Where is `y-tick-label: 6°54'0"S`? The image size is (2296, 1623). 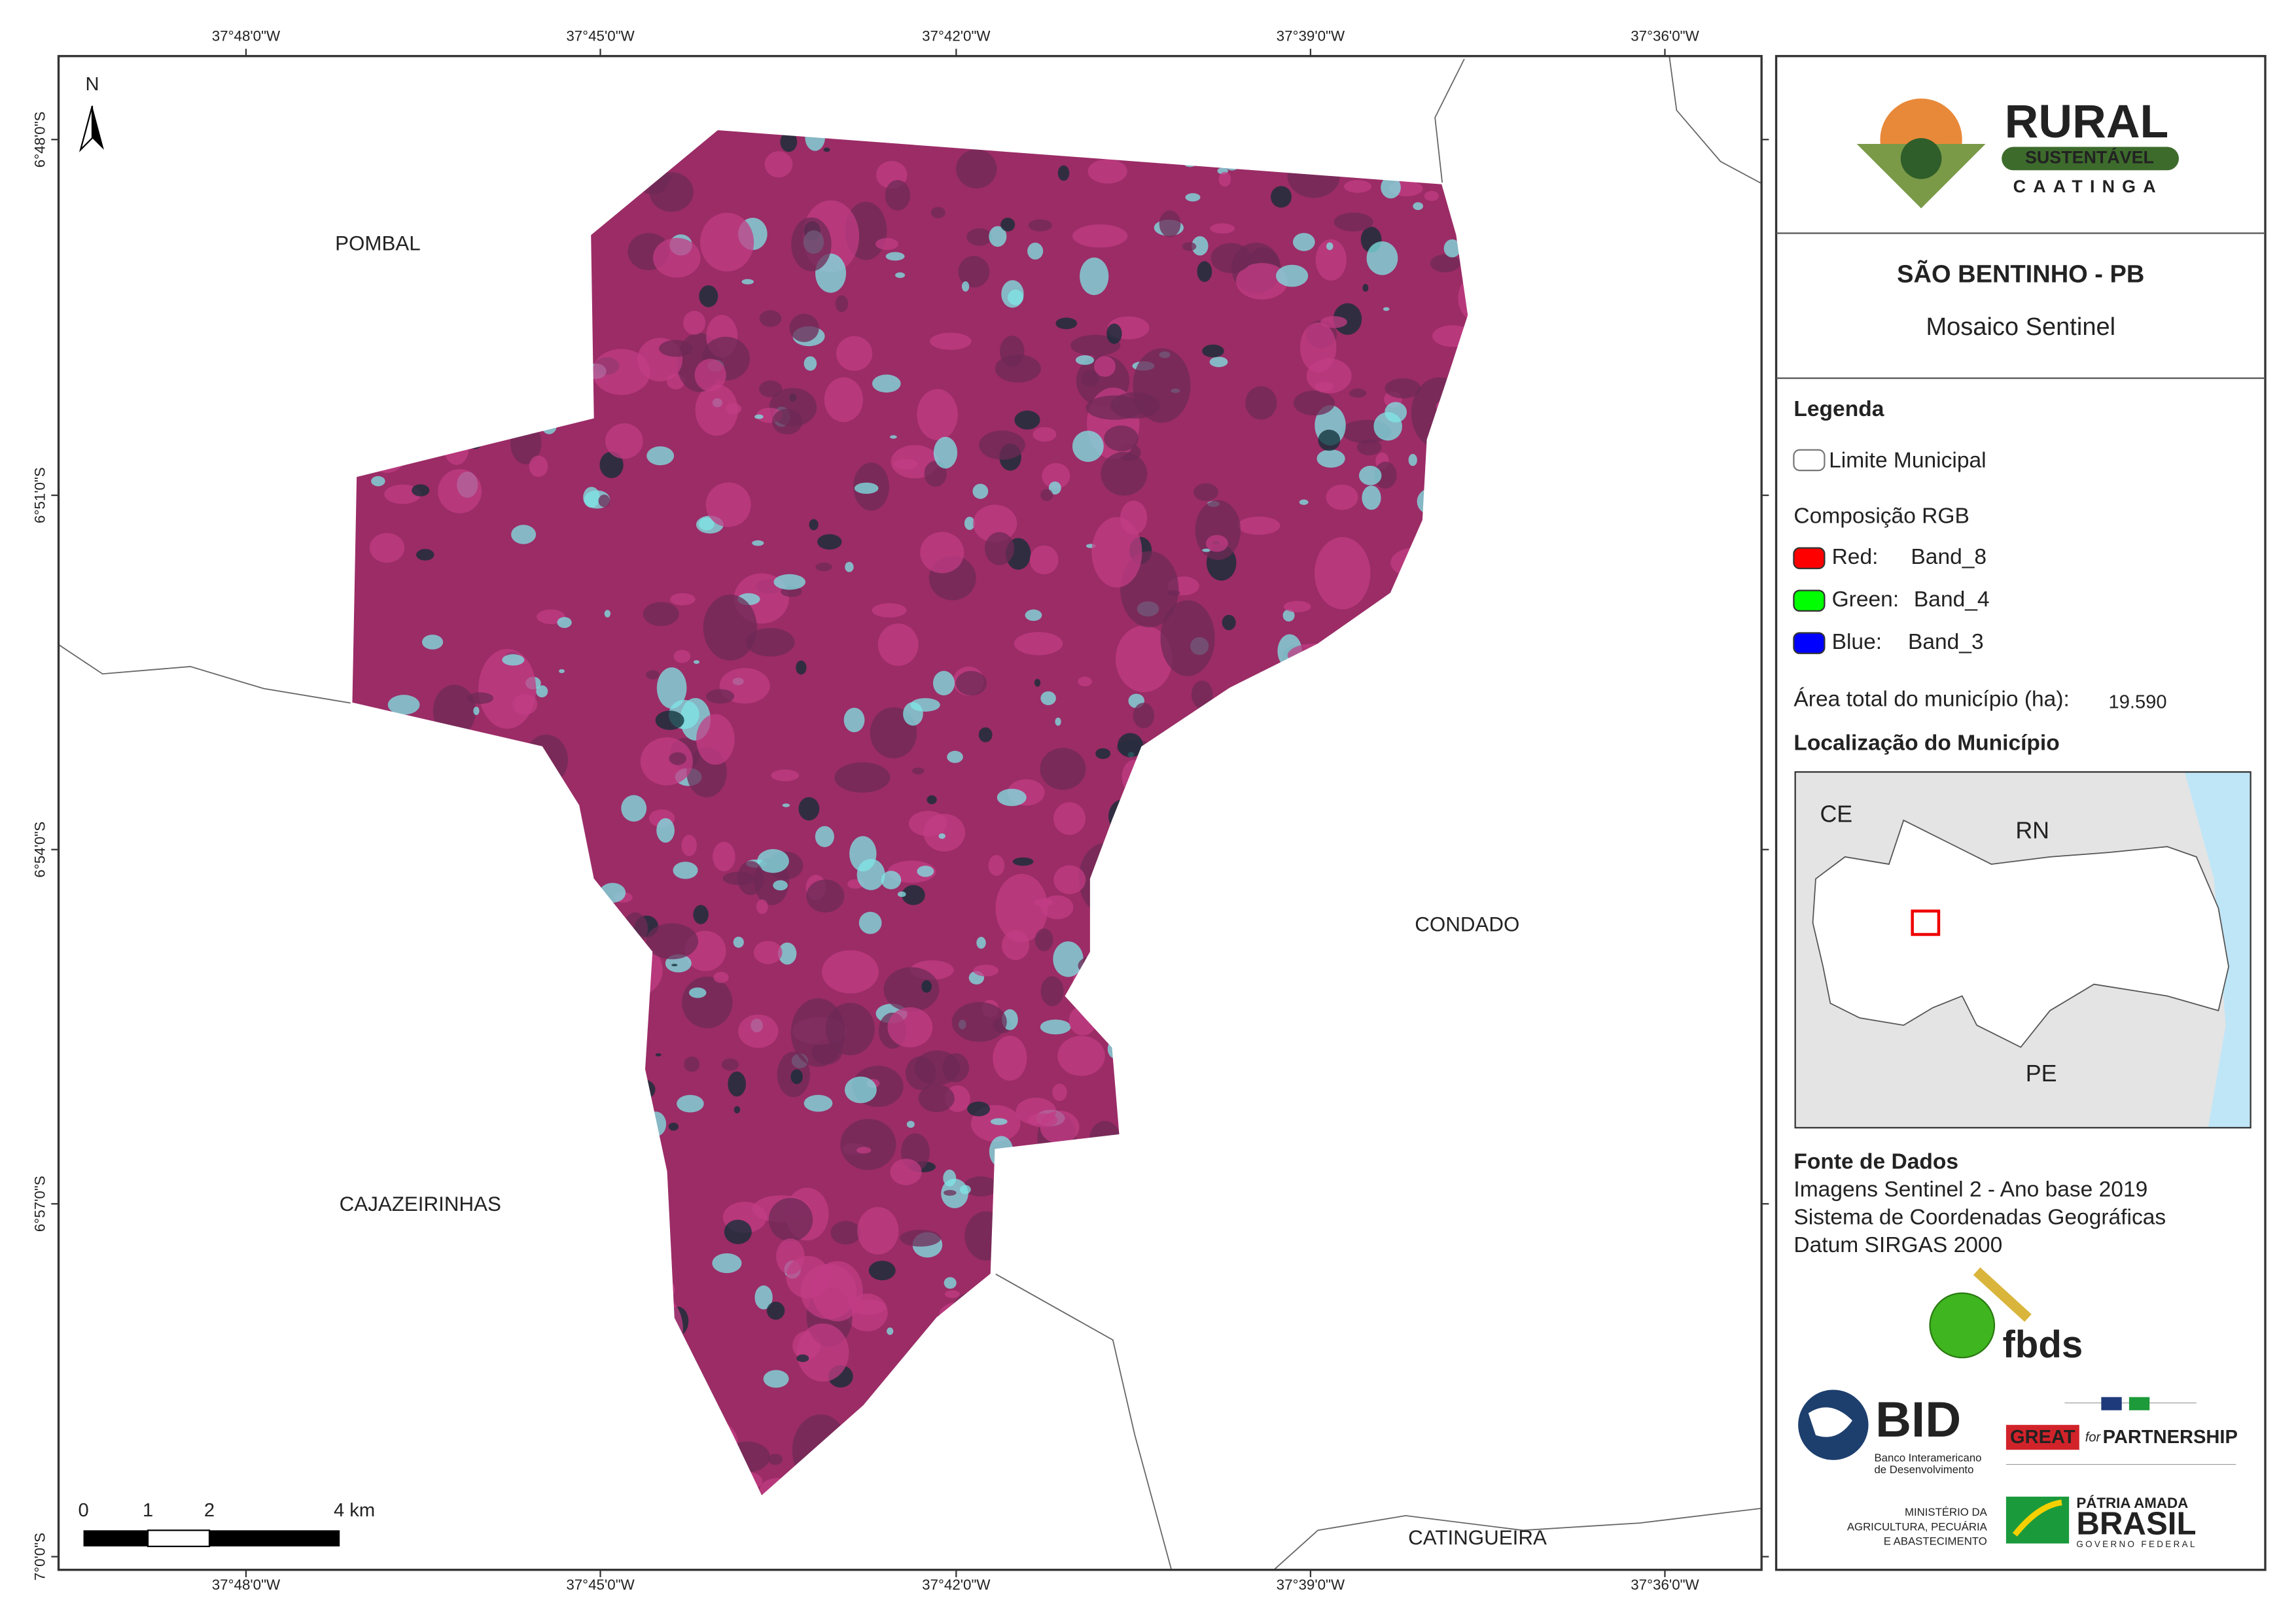
y-tick-label: 6°54'0"S is located at coordinates (40, 850).